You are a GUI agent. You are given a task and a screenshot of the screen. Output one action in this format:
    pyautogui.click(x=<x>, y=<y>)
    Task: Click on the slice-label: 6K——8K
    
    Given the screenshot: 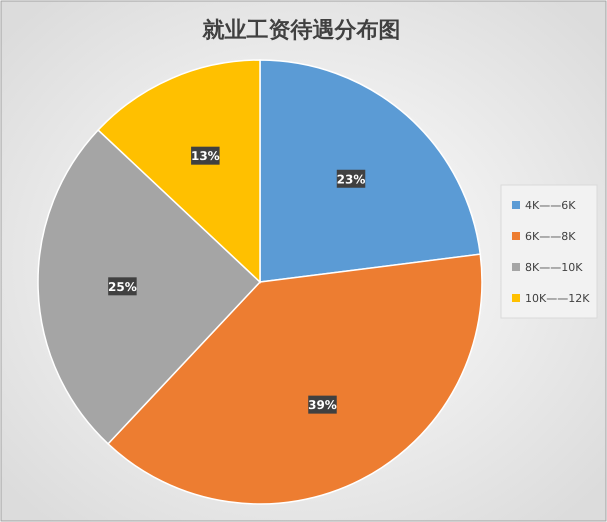 What is the action you would take?
    pyautogui.click(x=550, y=236)
    